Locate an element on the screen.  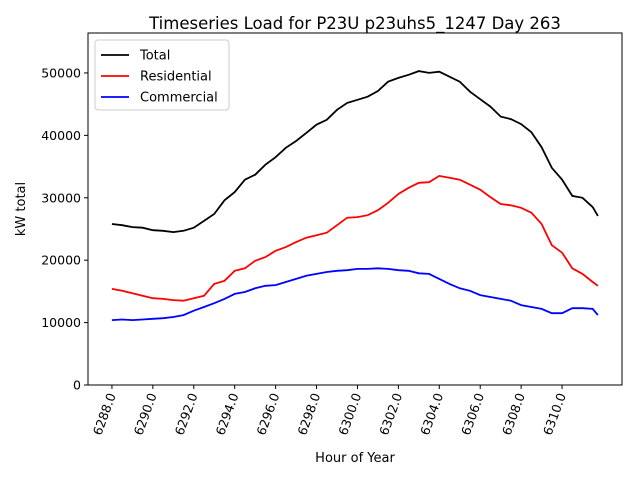
y-tick-label: 20000 is located at coordinates (61, 260).